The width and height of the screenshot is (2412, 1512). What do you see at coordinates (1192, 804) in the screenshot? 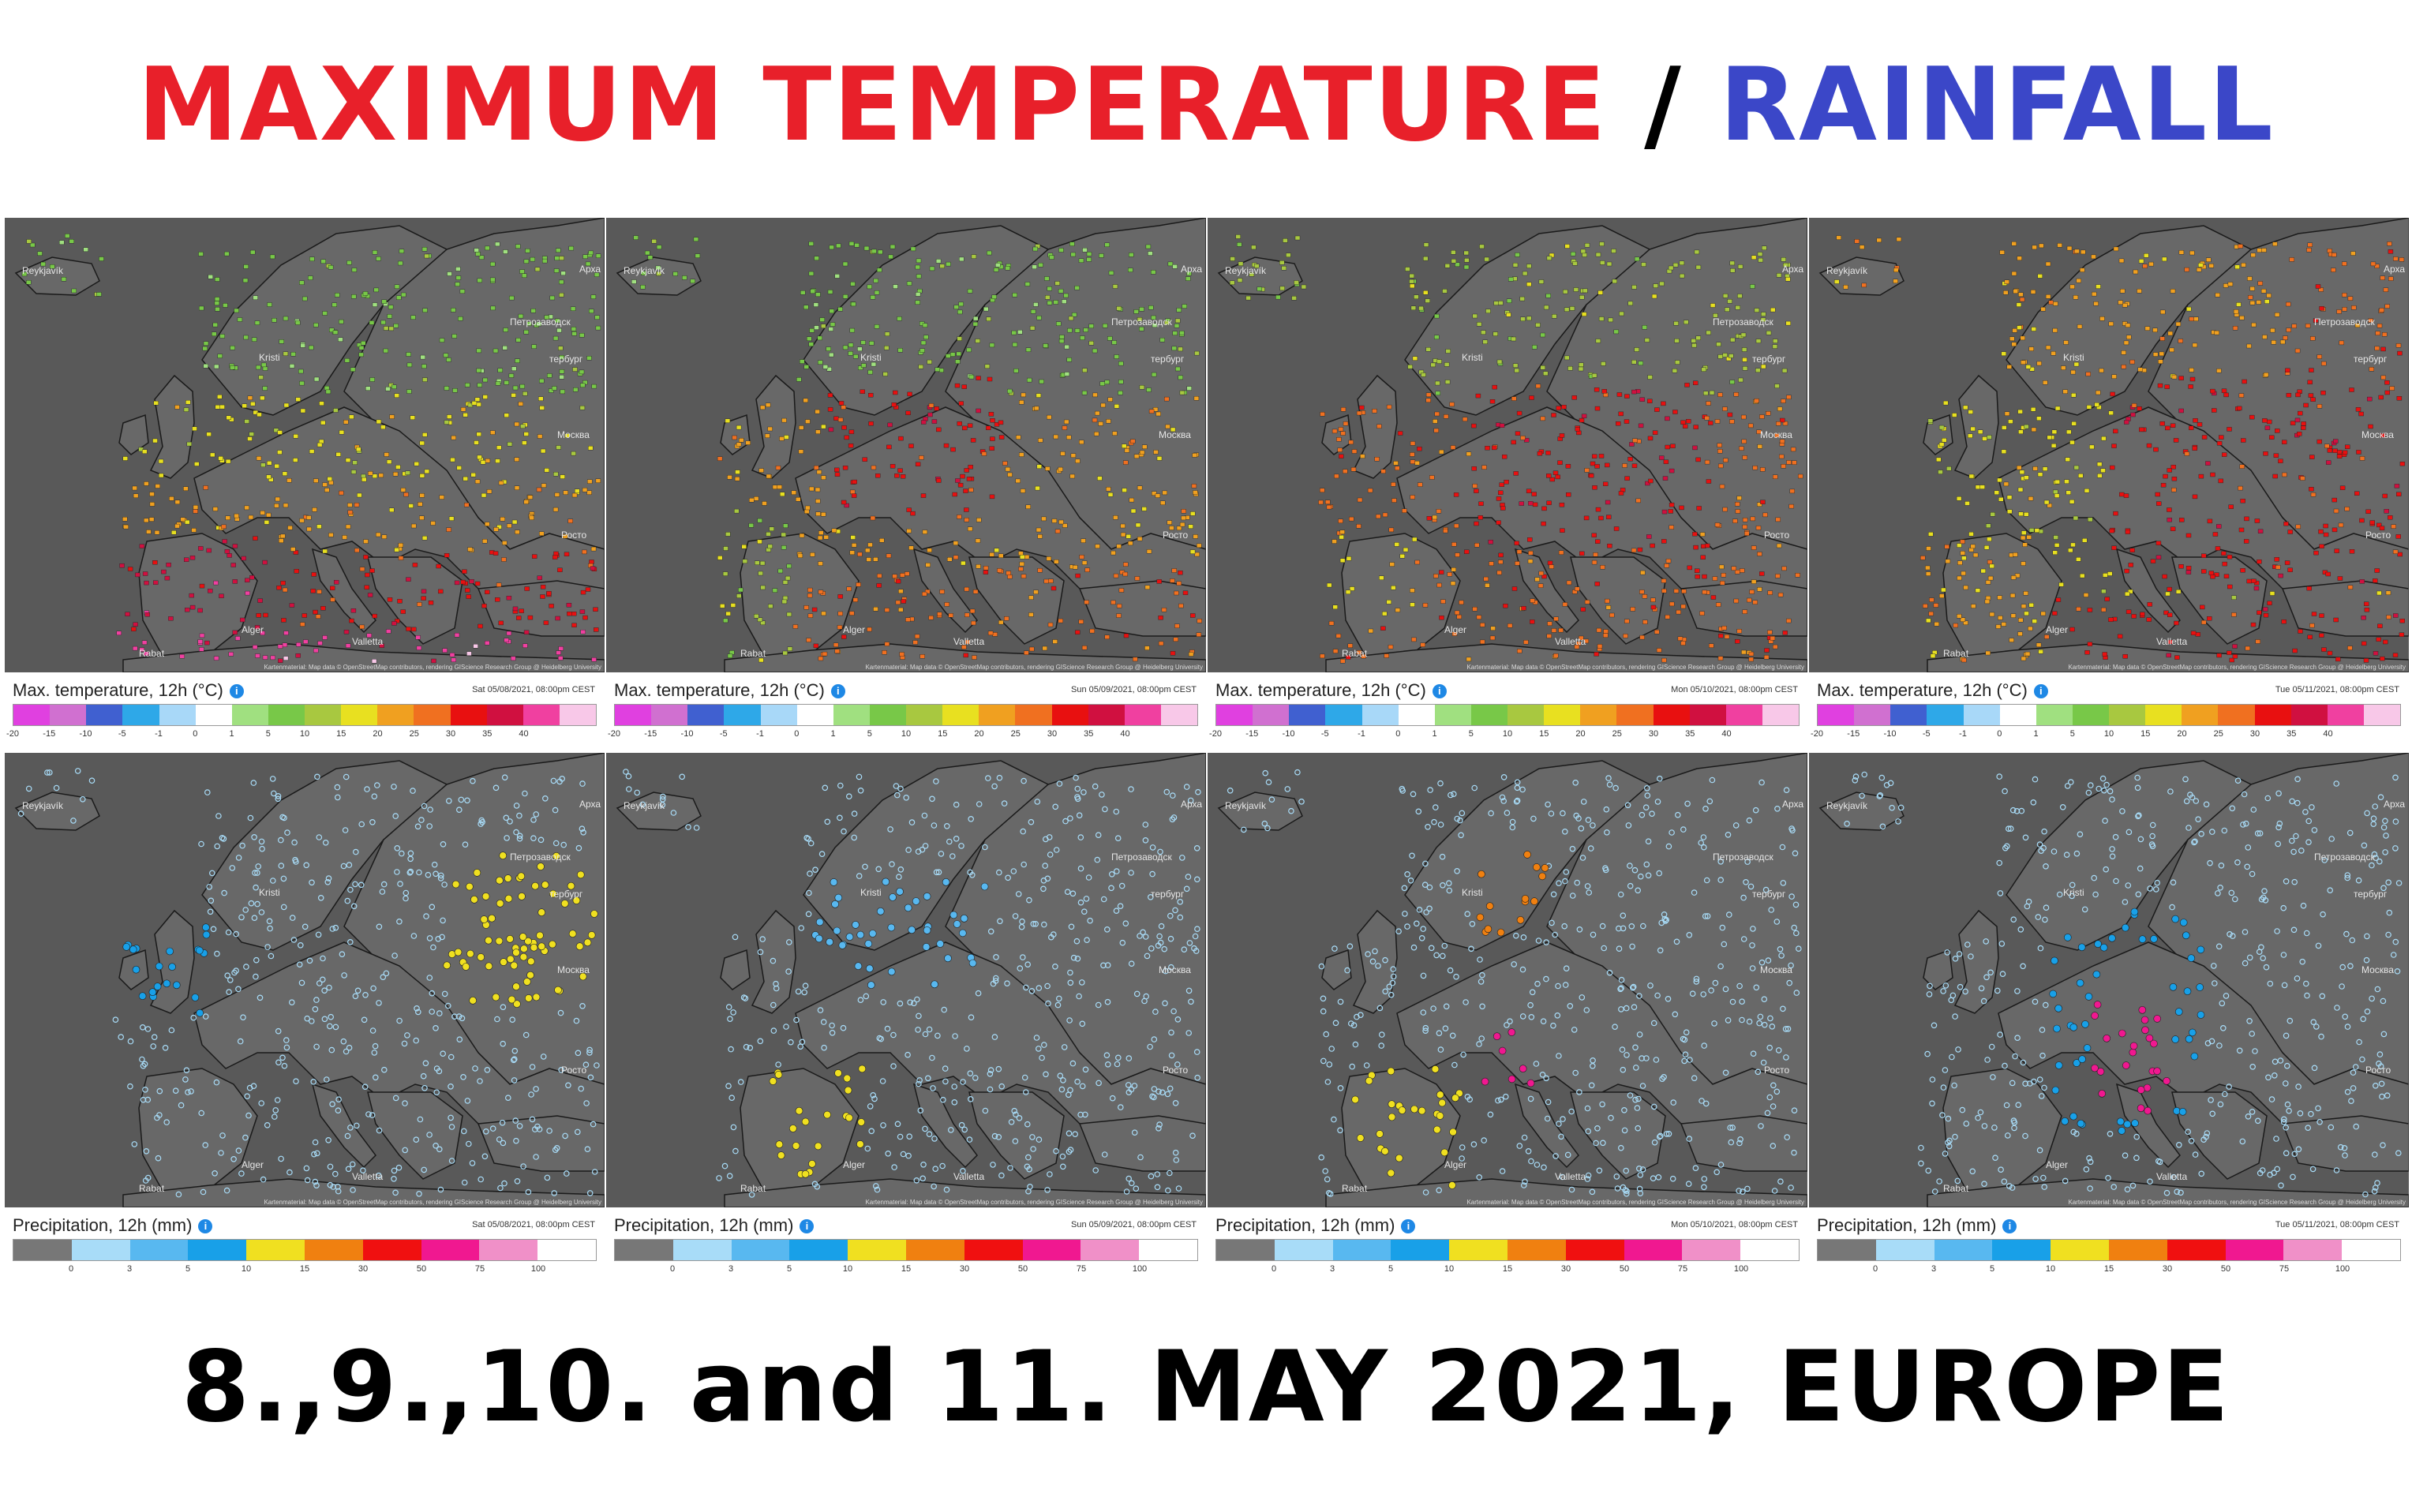
I see `label-arkhangelsk: Арха` at bounding box center [1192, 804].